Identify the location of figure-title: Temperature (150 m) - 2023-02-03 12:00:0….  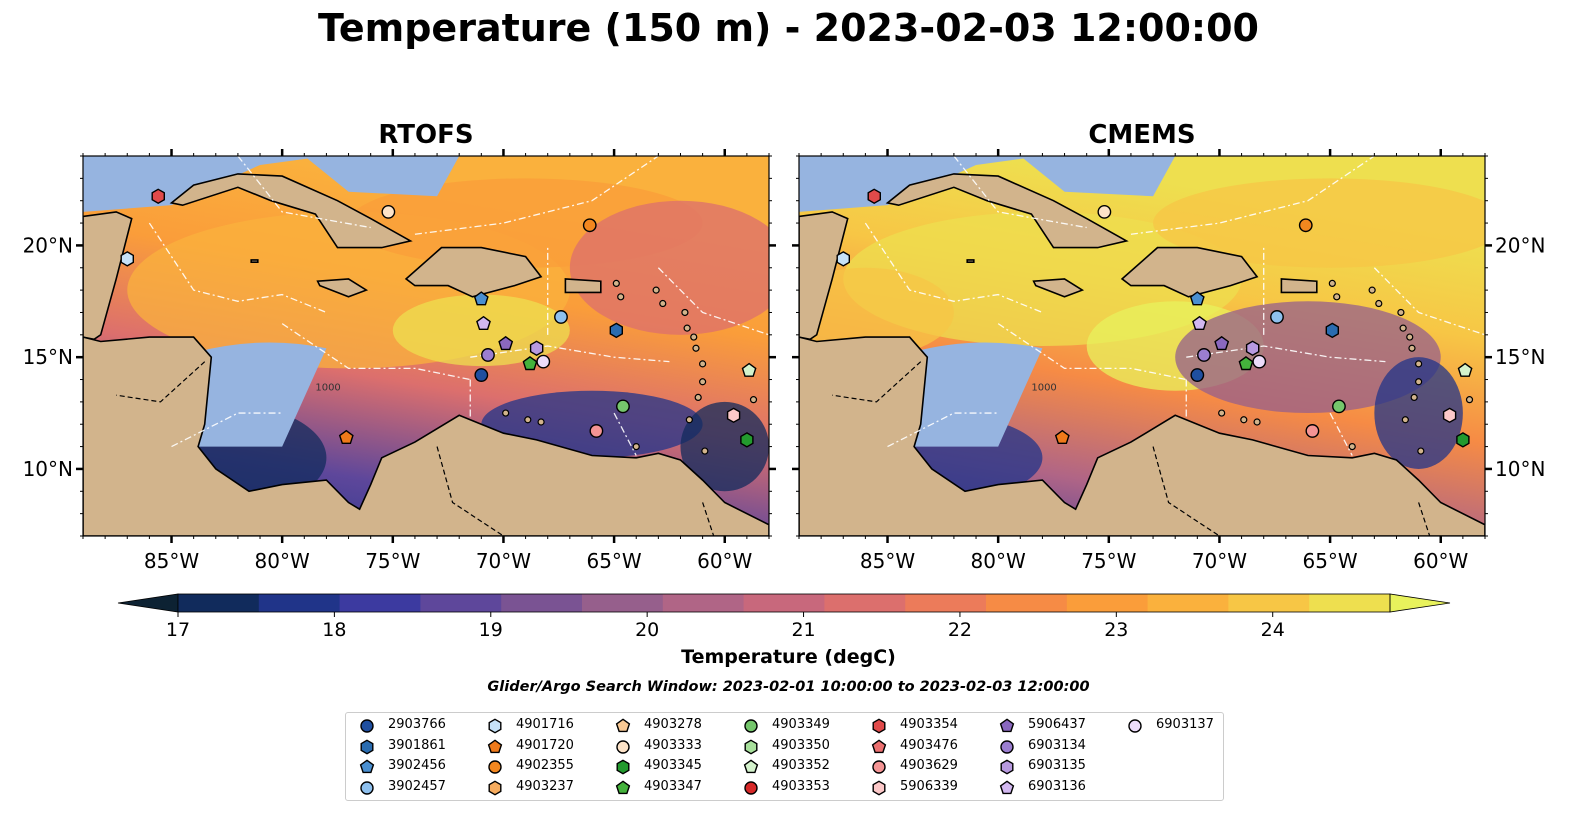
(788, 28).